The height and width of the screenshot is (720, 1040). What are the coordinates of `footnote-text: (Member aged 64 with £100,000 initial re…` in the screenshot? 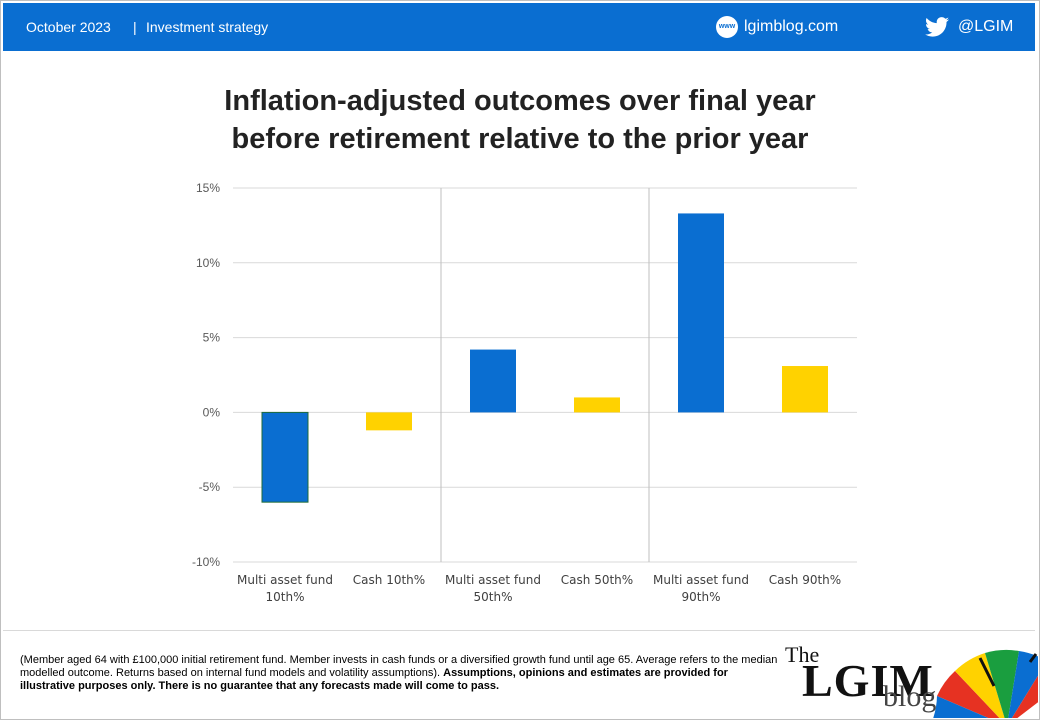 It's located at (399, 666).